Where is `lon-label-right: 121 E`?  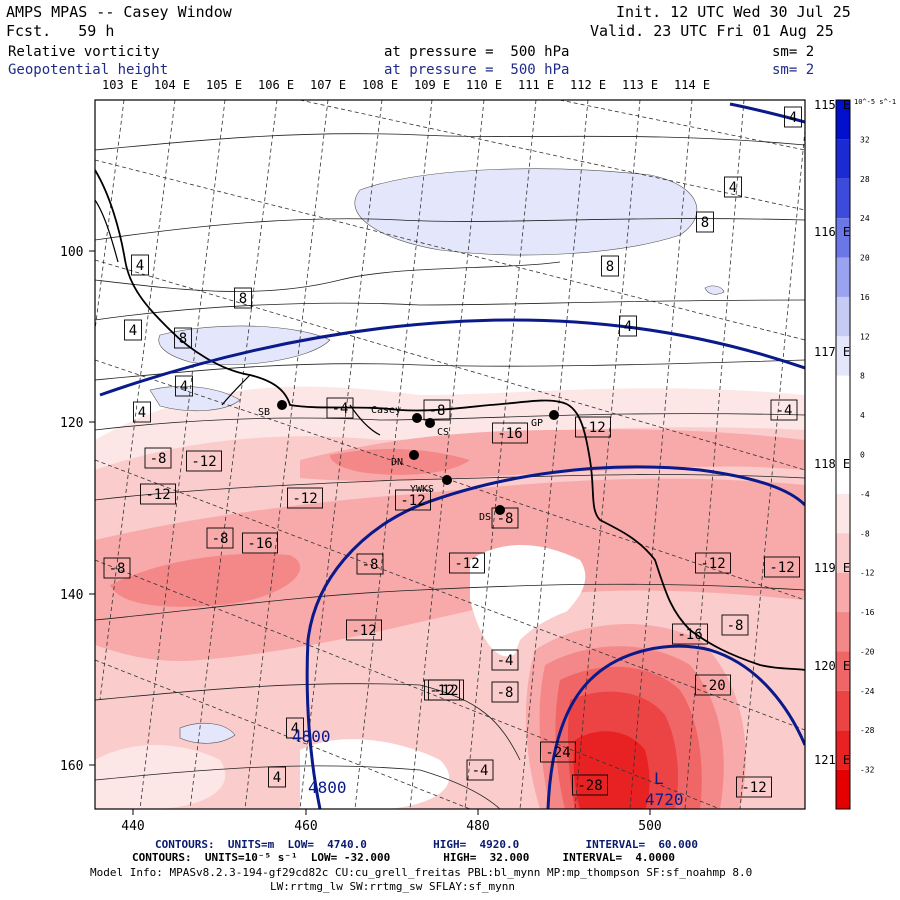 lon-label-right: 121 E is located at coordinates (832, 760).